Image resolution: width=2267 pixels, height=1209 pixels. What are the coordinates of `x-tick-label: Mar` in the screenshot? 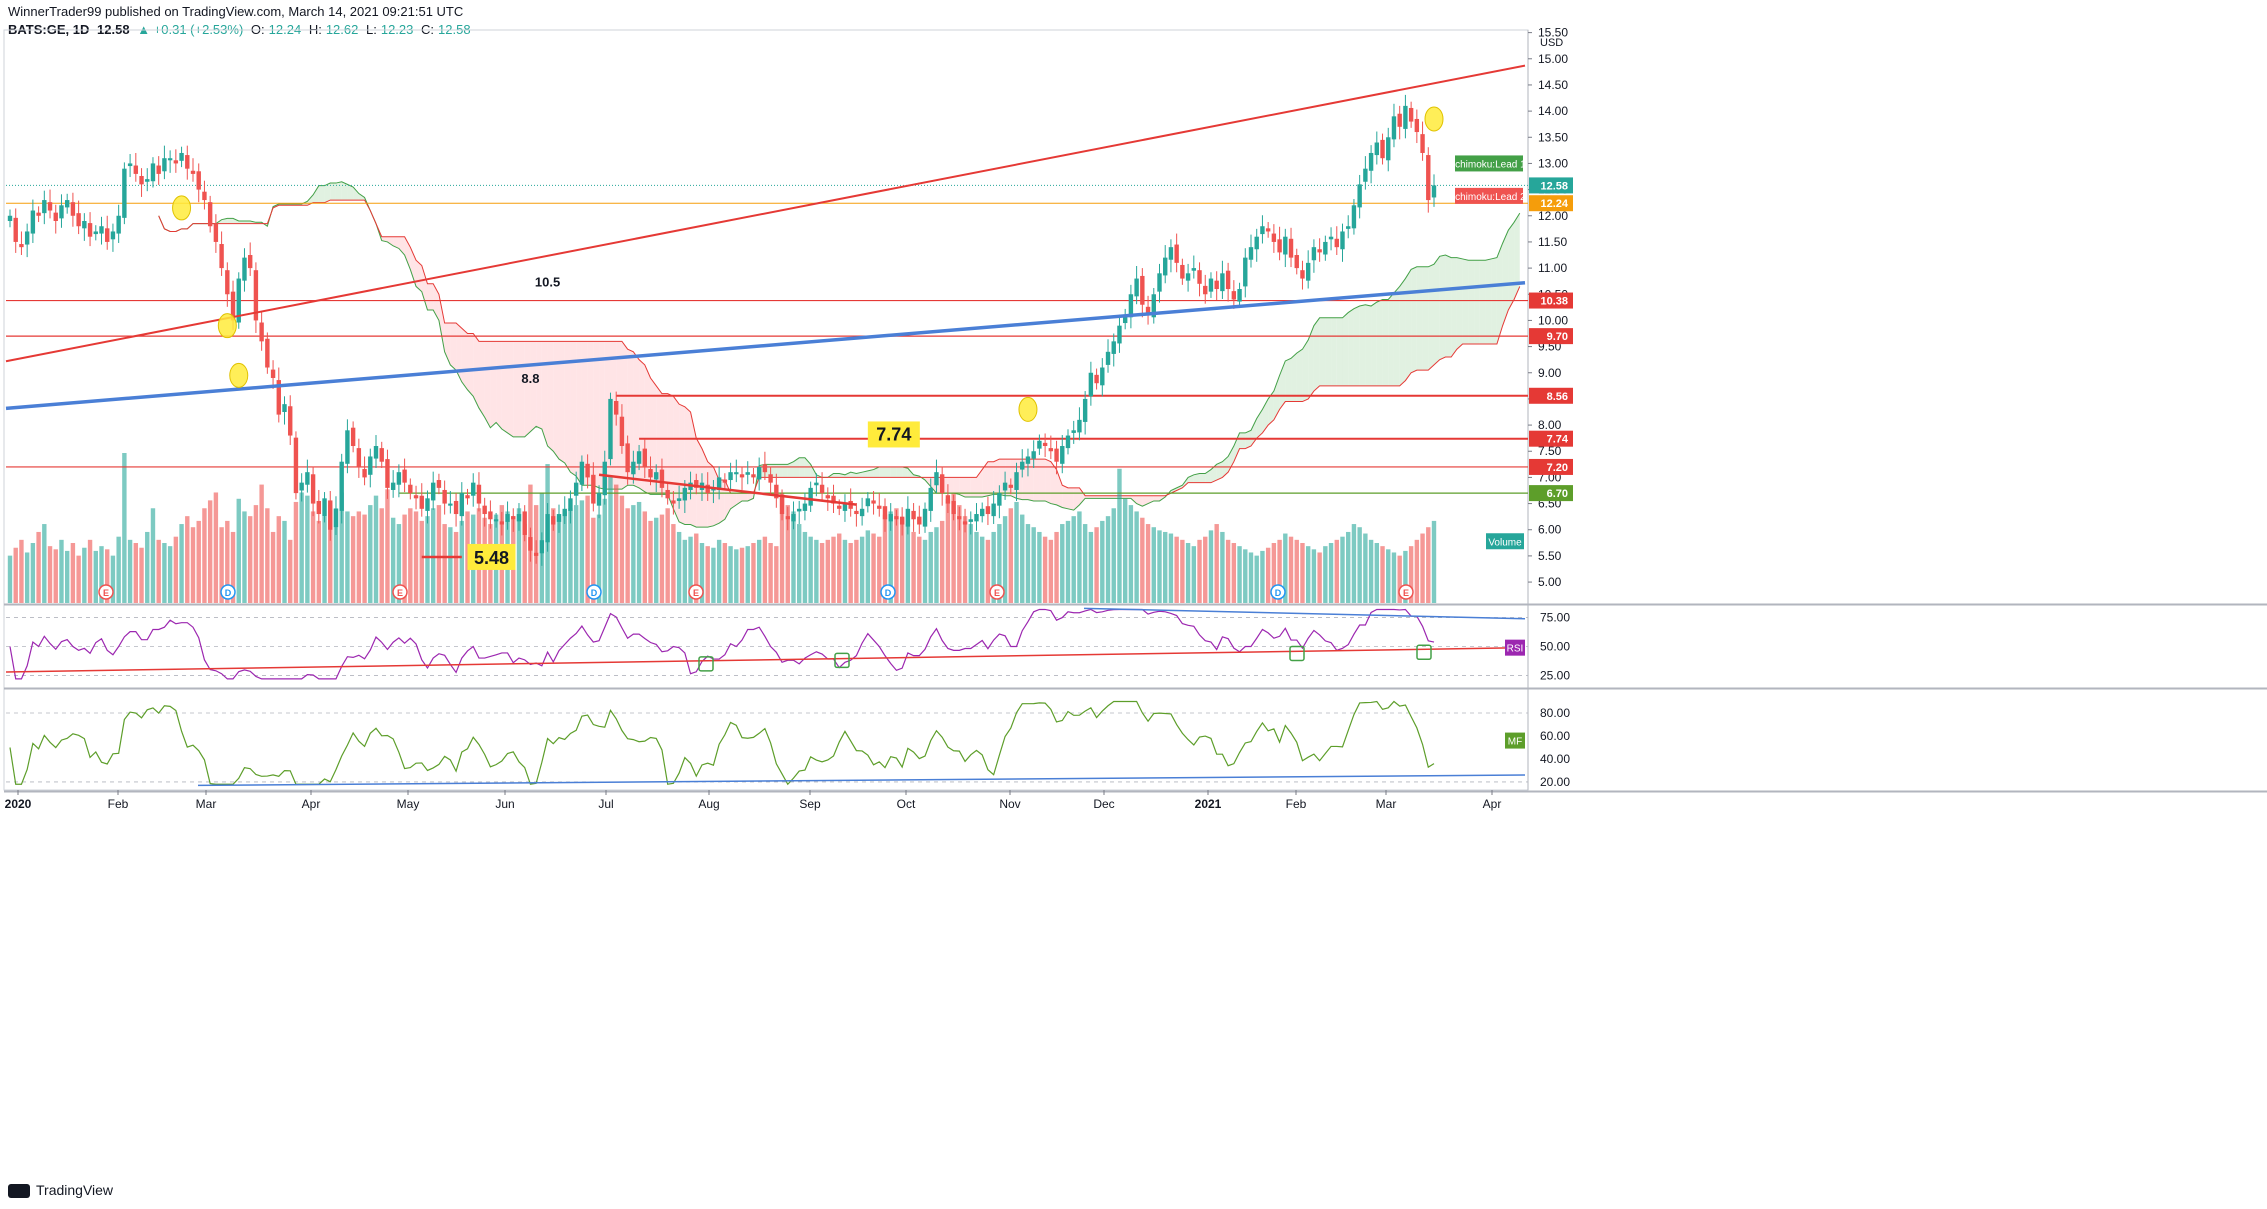 It's located at (1386, 804).